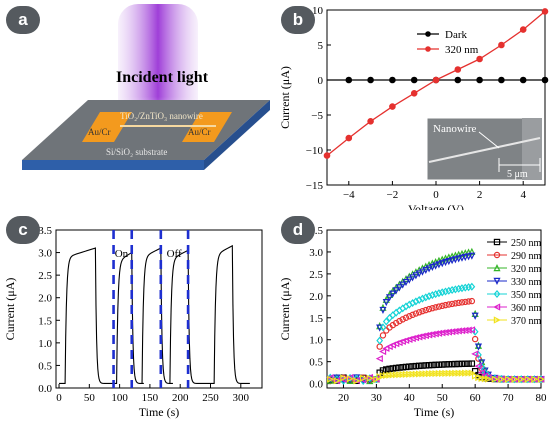  I want to click on x-tick-label: 60, so click(476, 398).